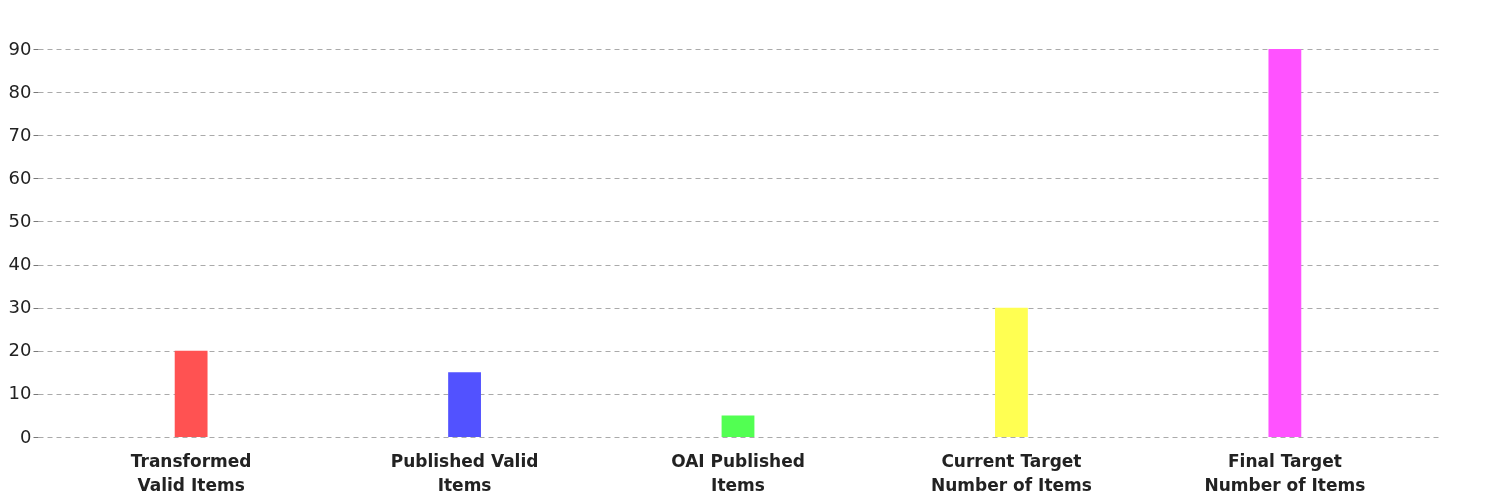 The image size is (1510, 503). What do you see at coordinates (20, 350) in the screenshot?
I see `y-tick-label: 20` at bounding box center [20, 350].